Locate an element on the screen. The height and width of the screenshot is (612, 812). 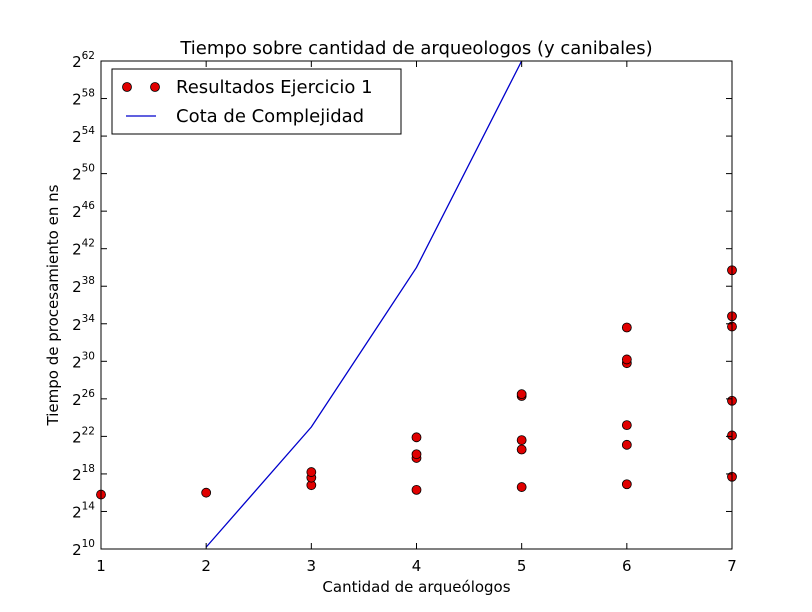
y-tick-label: 230 is located at coordinates (83, 360).